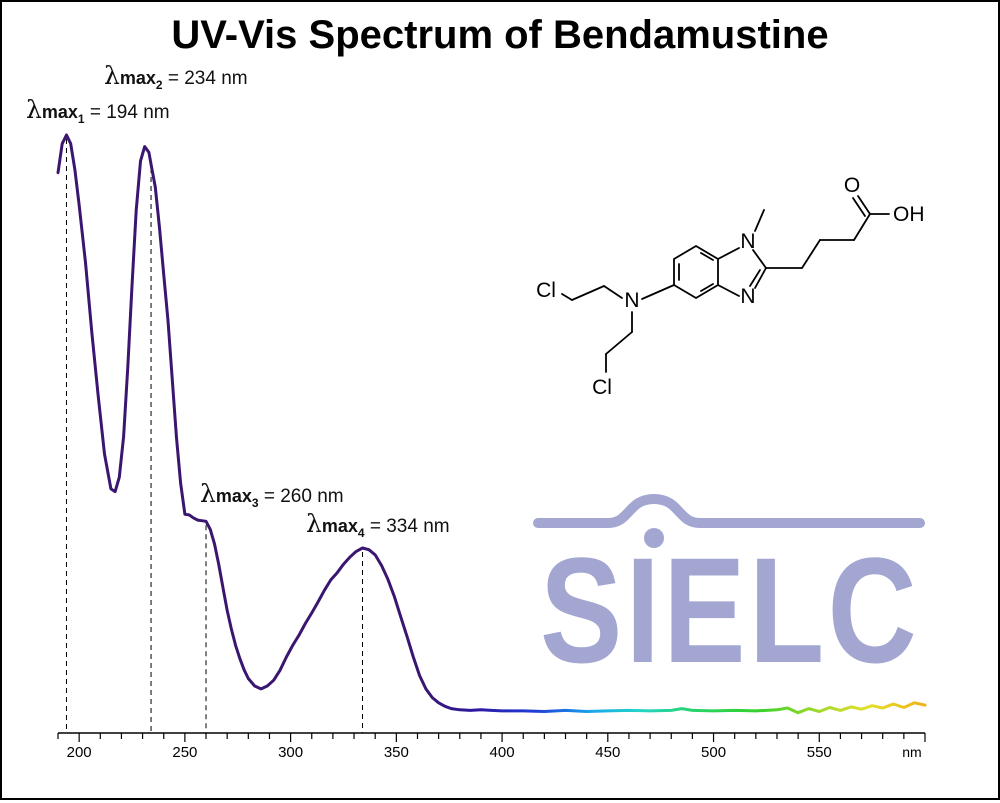 This screenshot has height=803, width=1000. I want to click on x-tick-label: 300, so click(290, 752).